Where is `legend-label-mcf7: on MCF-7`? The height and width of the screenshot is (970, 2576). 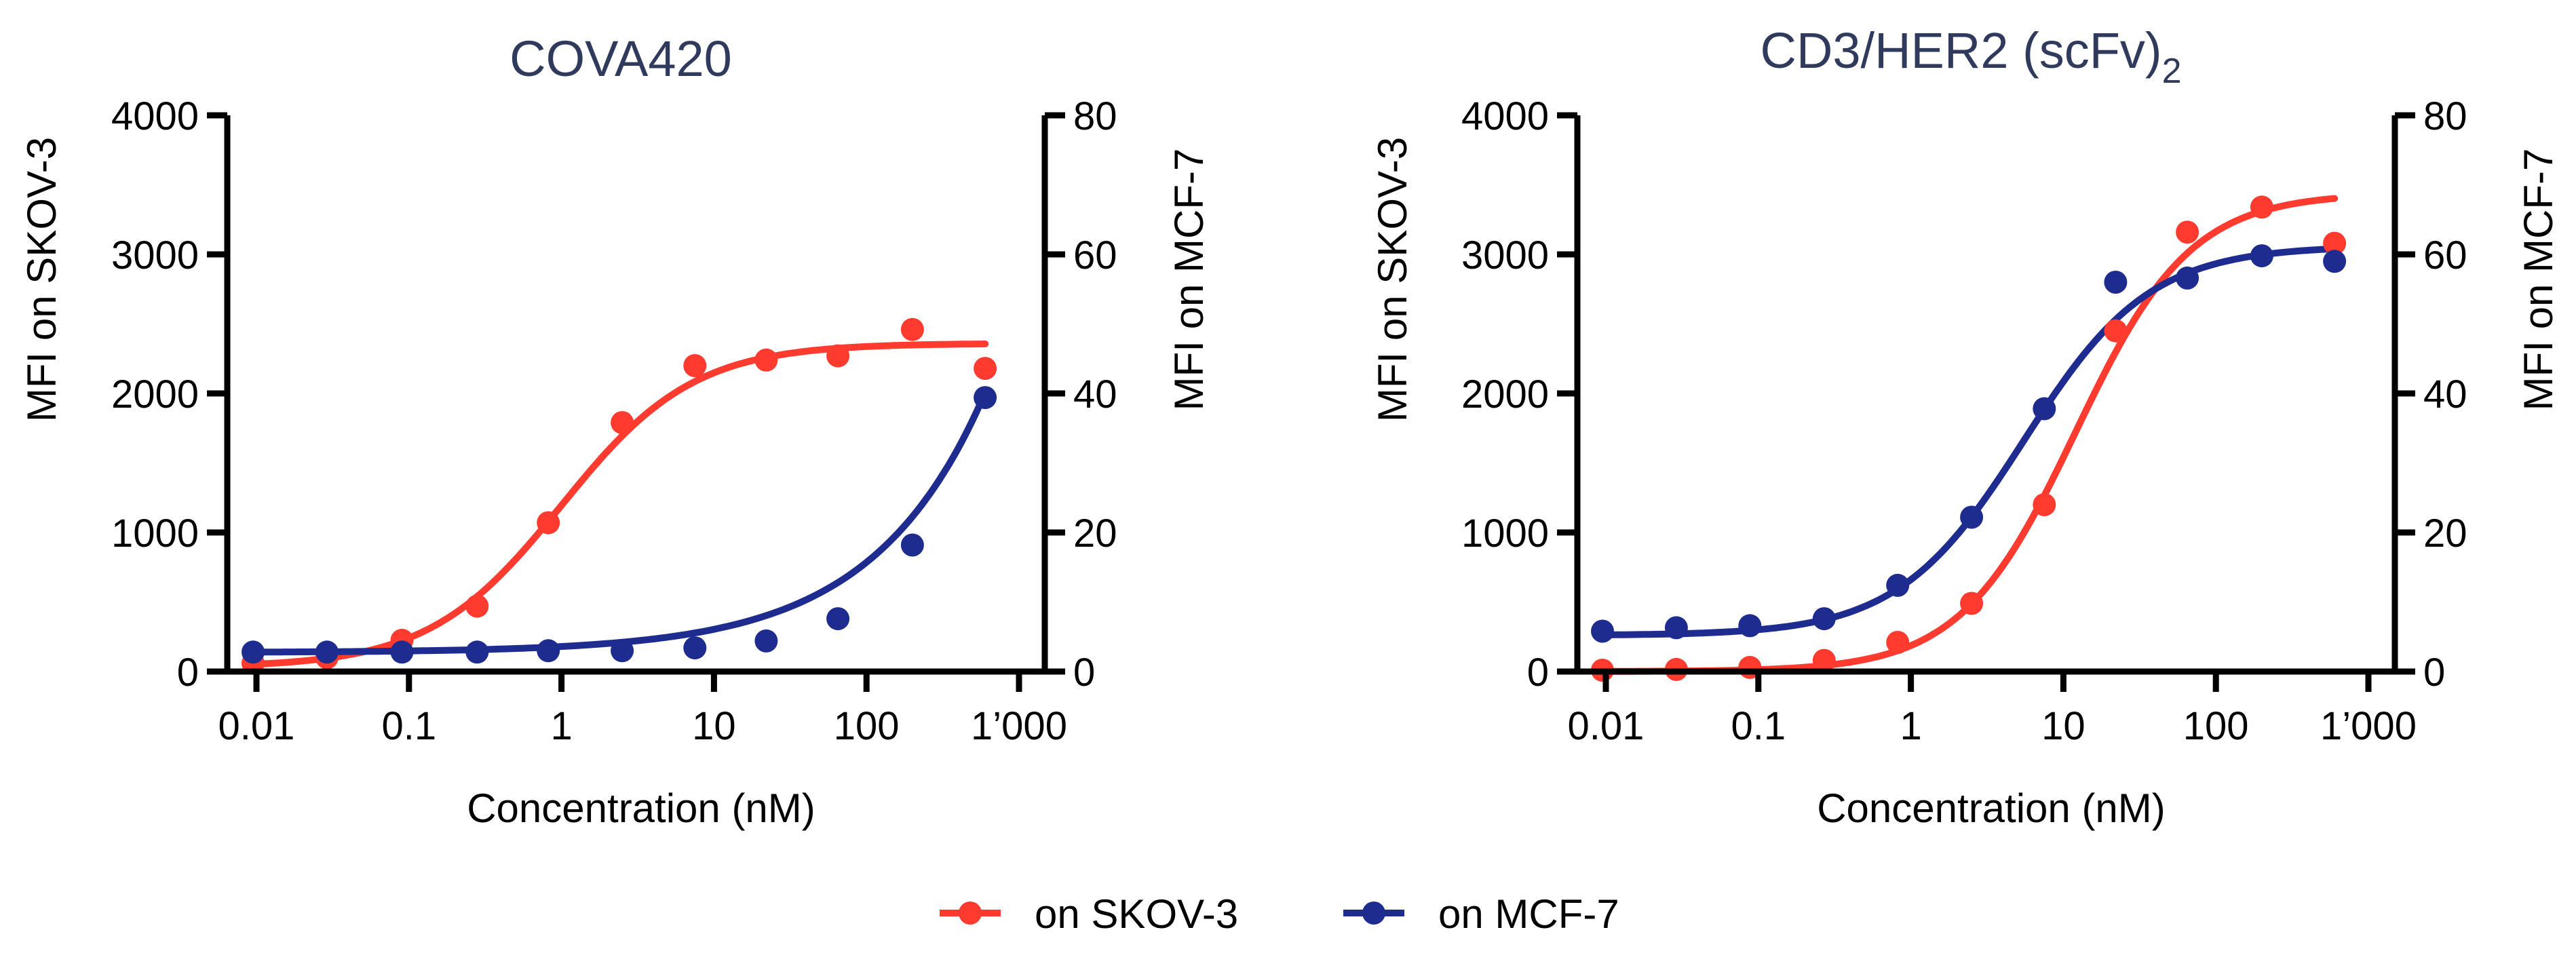 legend-label-mcf7: on MCF-7 is located at coordinates (1528, 914).